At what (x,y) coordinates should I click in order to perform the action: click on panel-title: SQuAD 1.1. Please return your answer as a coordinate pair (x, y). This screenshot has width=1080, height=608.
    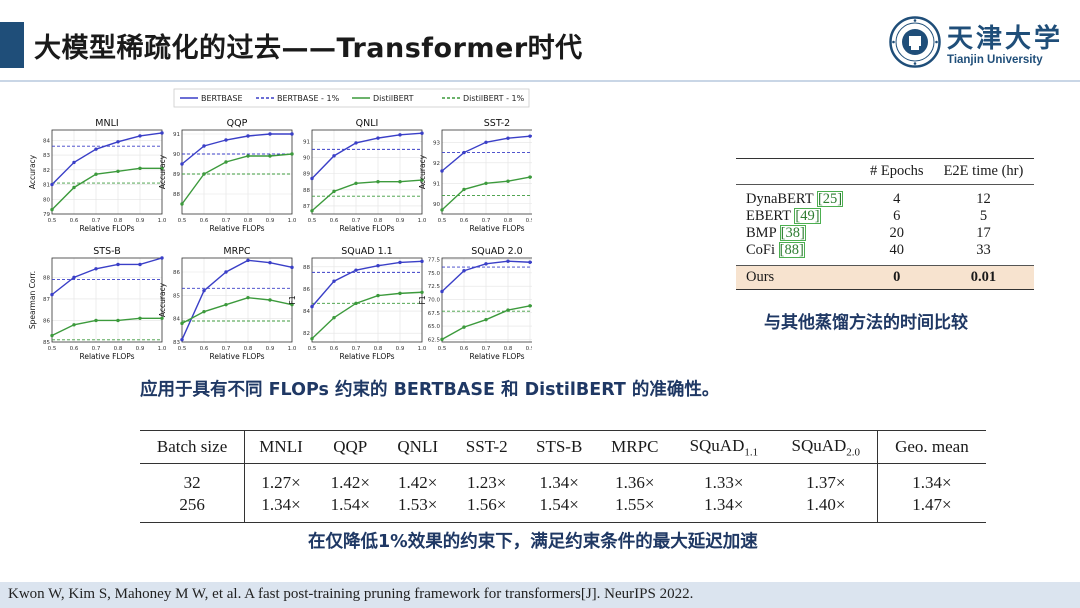
    Looking at the image, I should click on (366, 251).